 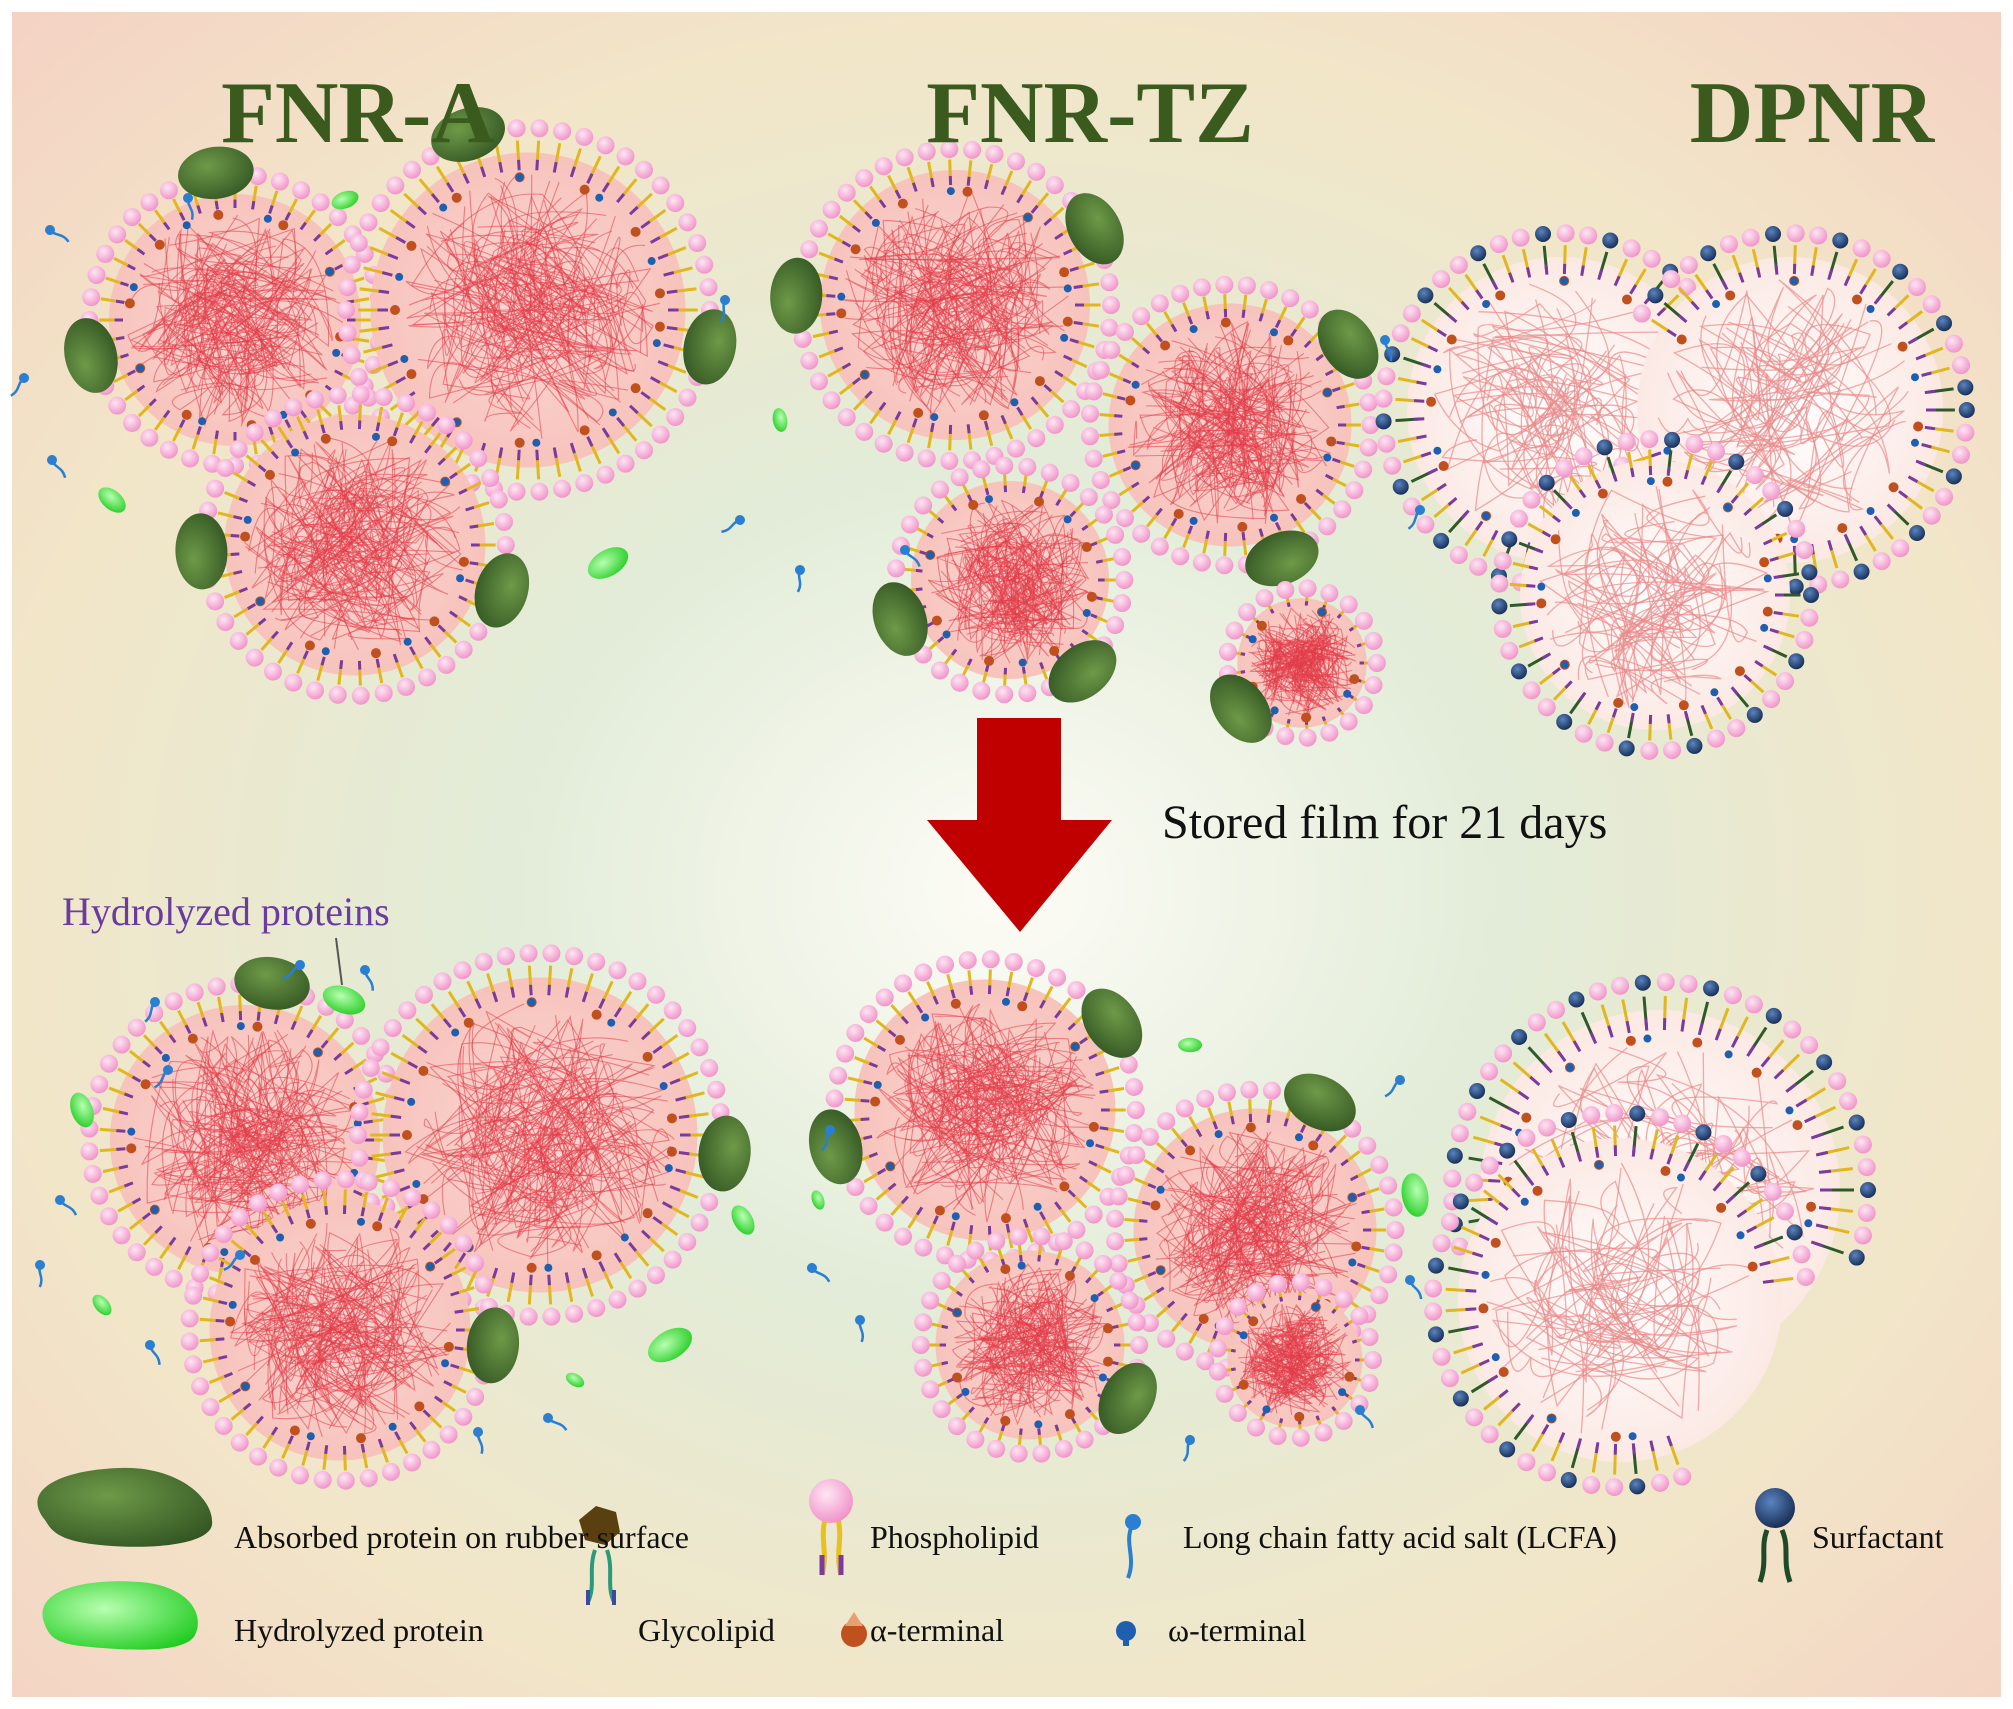 I want to click on absorbed-protein-icon, so click(x=125, y=1507).